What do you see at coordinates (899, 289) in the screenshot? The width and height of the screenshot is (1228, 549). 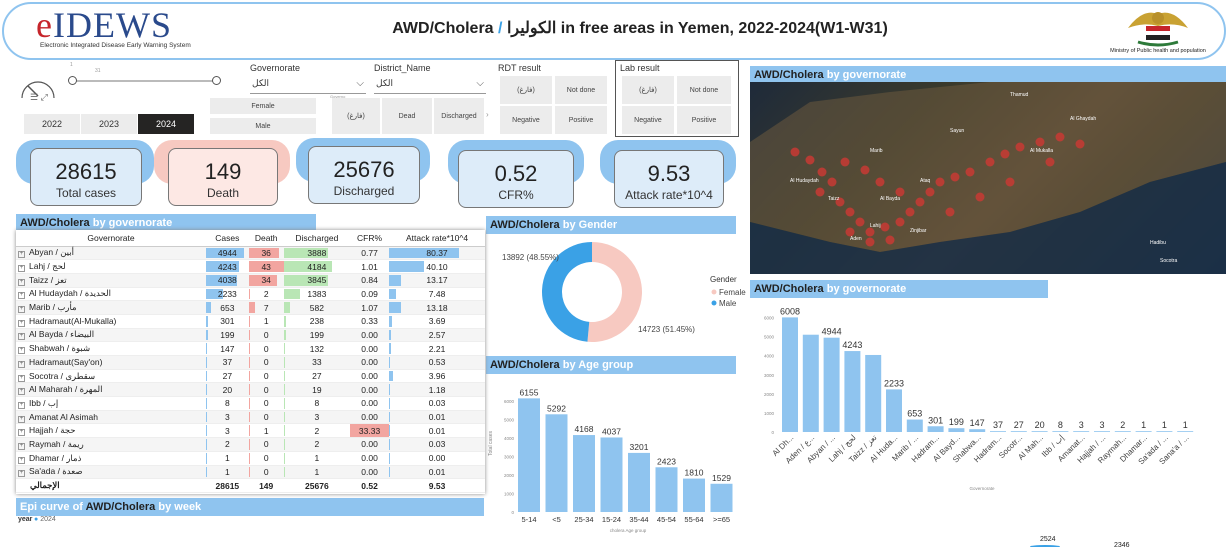 I see `gov-chart-section-header: AWD/Cholera by governorate` at bounding box center [899, 289].